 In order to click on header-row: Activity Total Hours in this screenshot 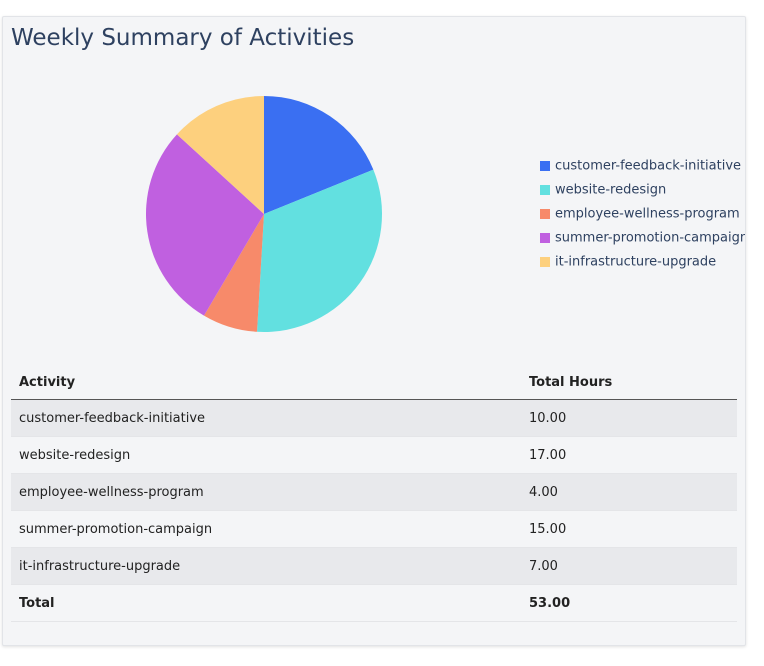, I will do `click(374, 382)`.